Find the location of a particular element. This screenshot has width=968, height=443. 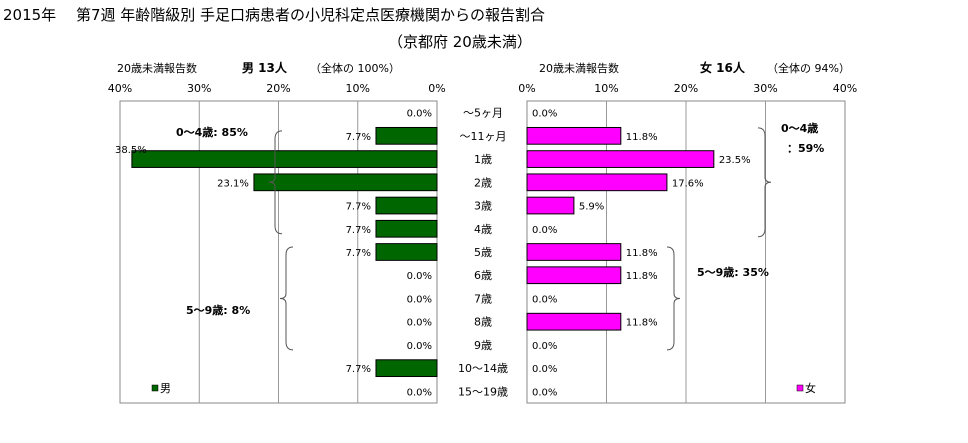

female-panel-label: 20歳未満報告数 is located at coordinates (579, 68).